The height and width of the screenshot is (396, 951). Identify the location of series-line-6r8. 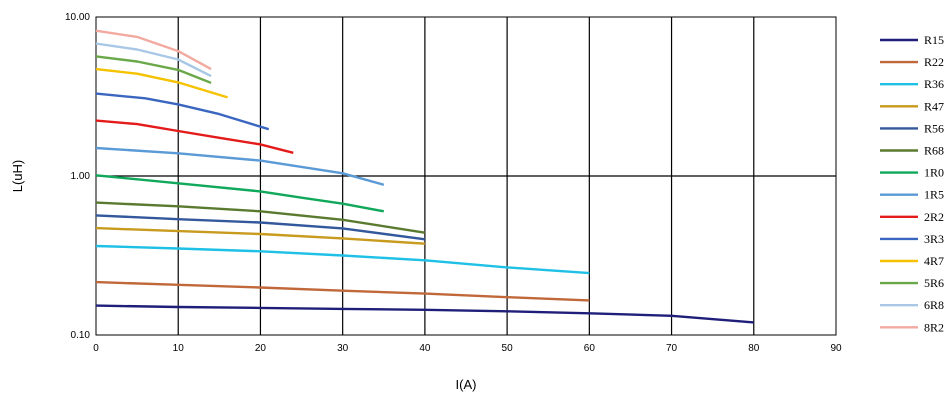
(153, 60).